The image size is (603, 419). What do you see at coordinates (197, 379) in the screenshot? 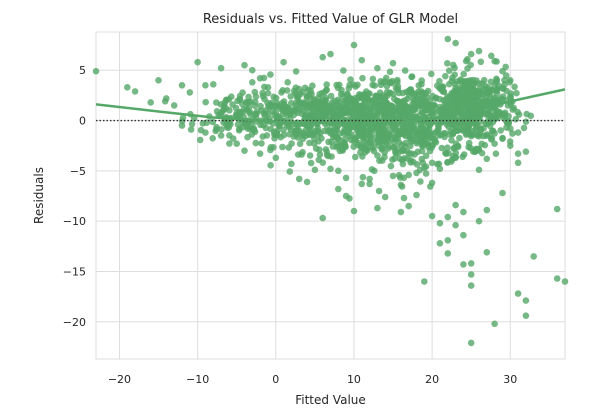
I see `x-tick-label: −10` at bounding box center [197, 379].